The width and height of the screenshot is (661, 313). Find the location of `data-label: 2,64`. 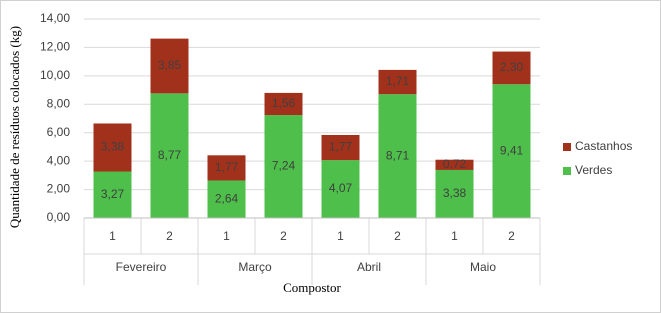

data-label: 2,64 is located at coordinates (227, 198).